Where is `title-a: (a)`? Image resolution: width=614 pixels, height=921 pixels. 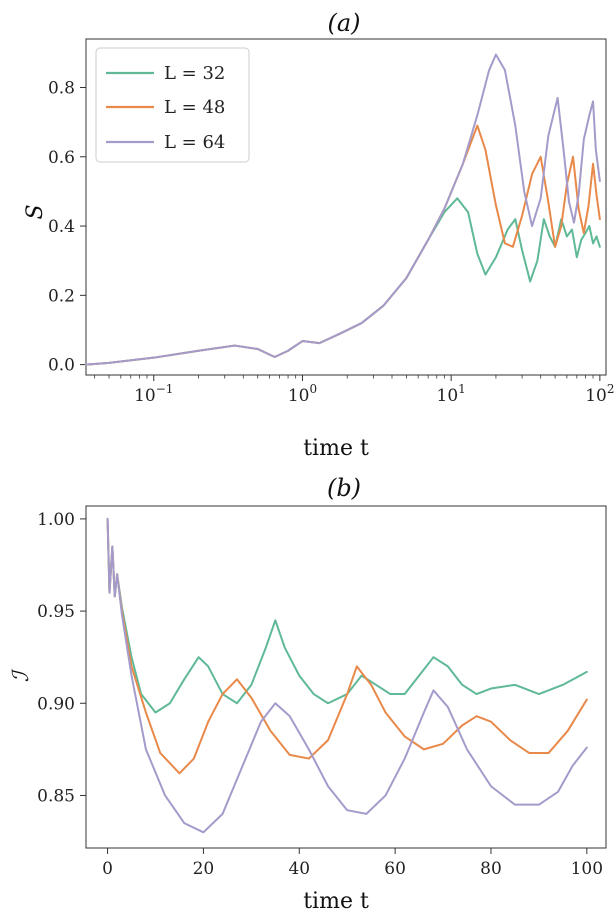 title-a: (a) is located at coordinates (343, 23).